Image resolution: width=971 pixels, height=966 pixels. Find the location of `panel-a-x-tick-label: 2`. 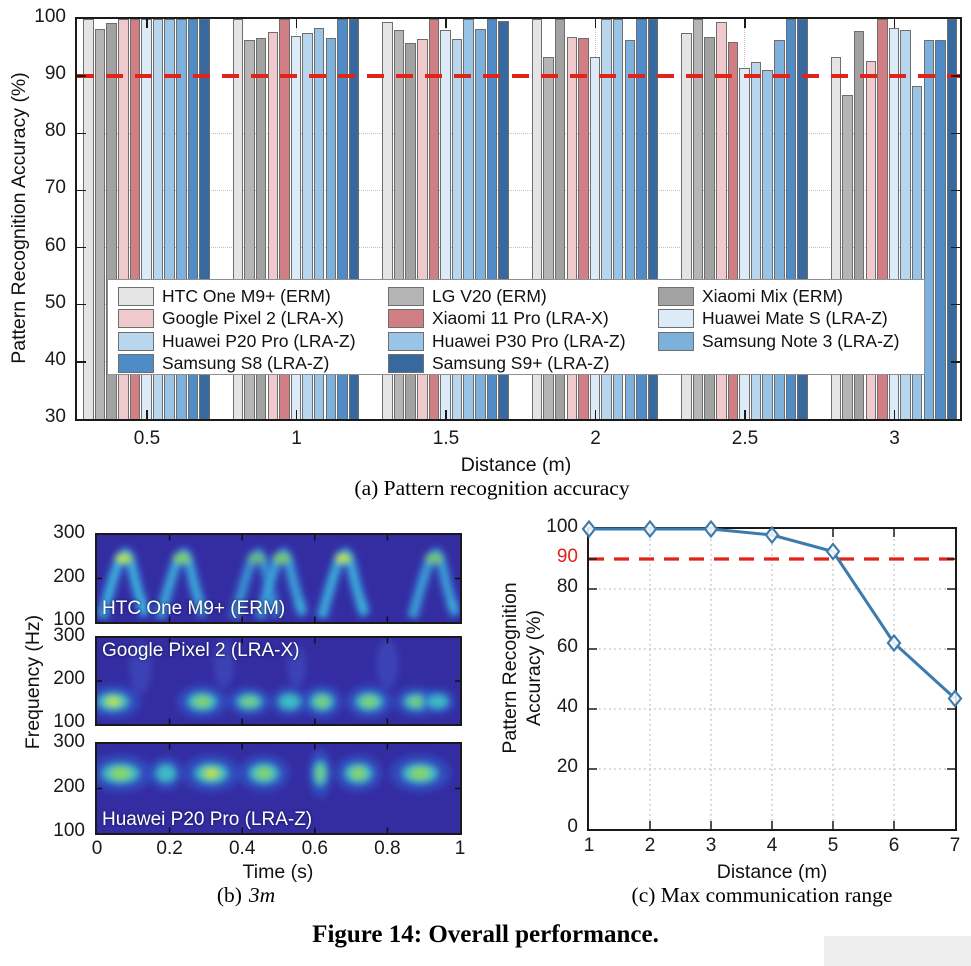

panel-a-x-tick-label: 2 is located at coordinates (595, 438).